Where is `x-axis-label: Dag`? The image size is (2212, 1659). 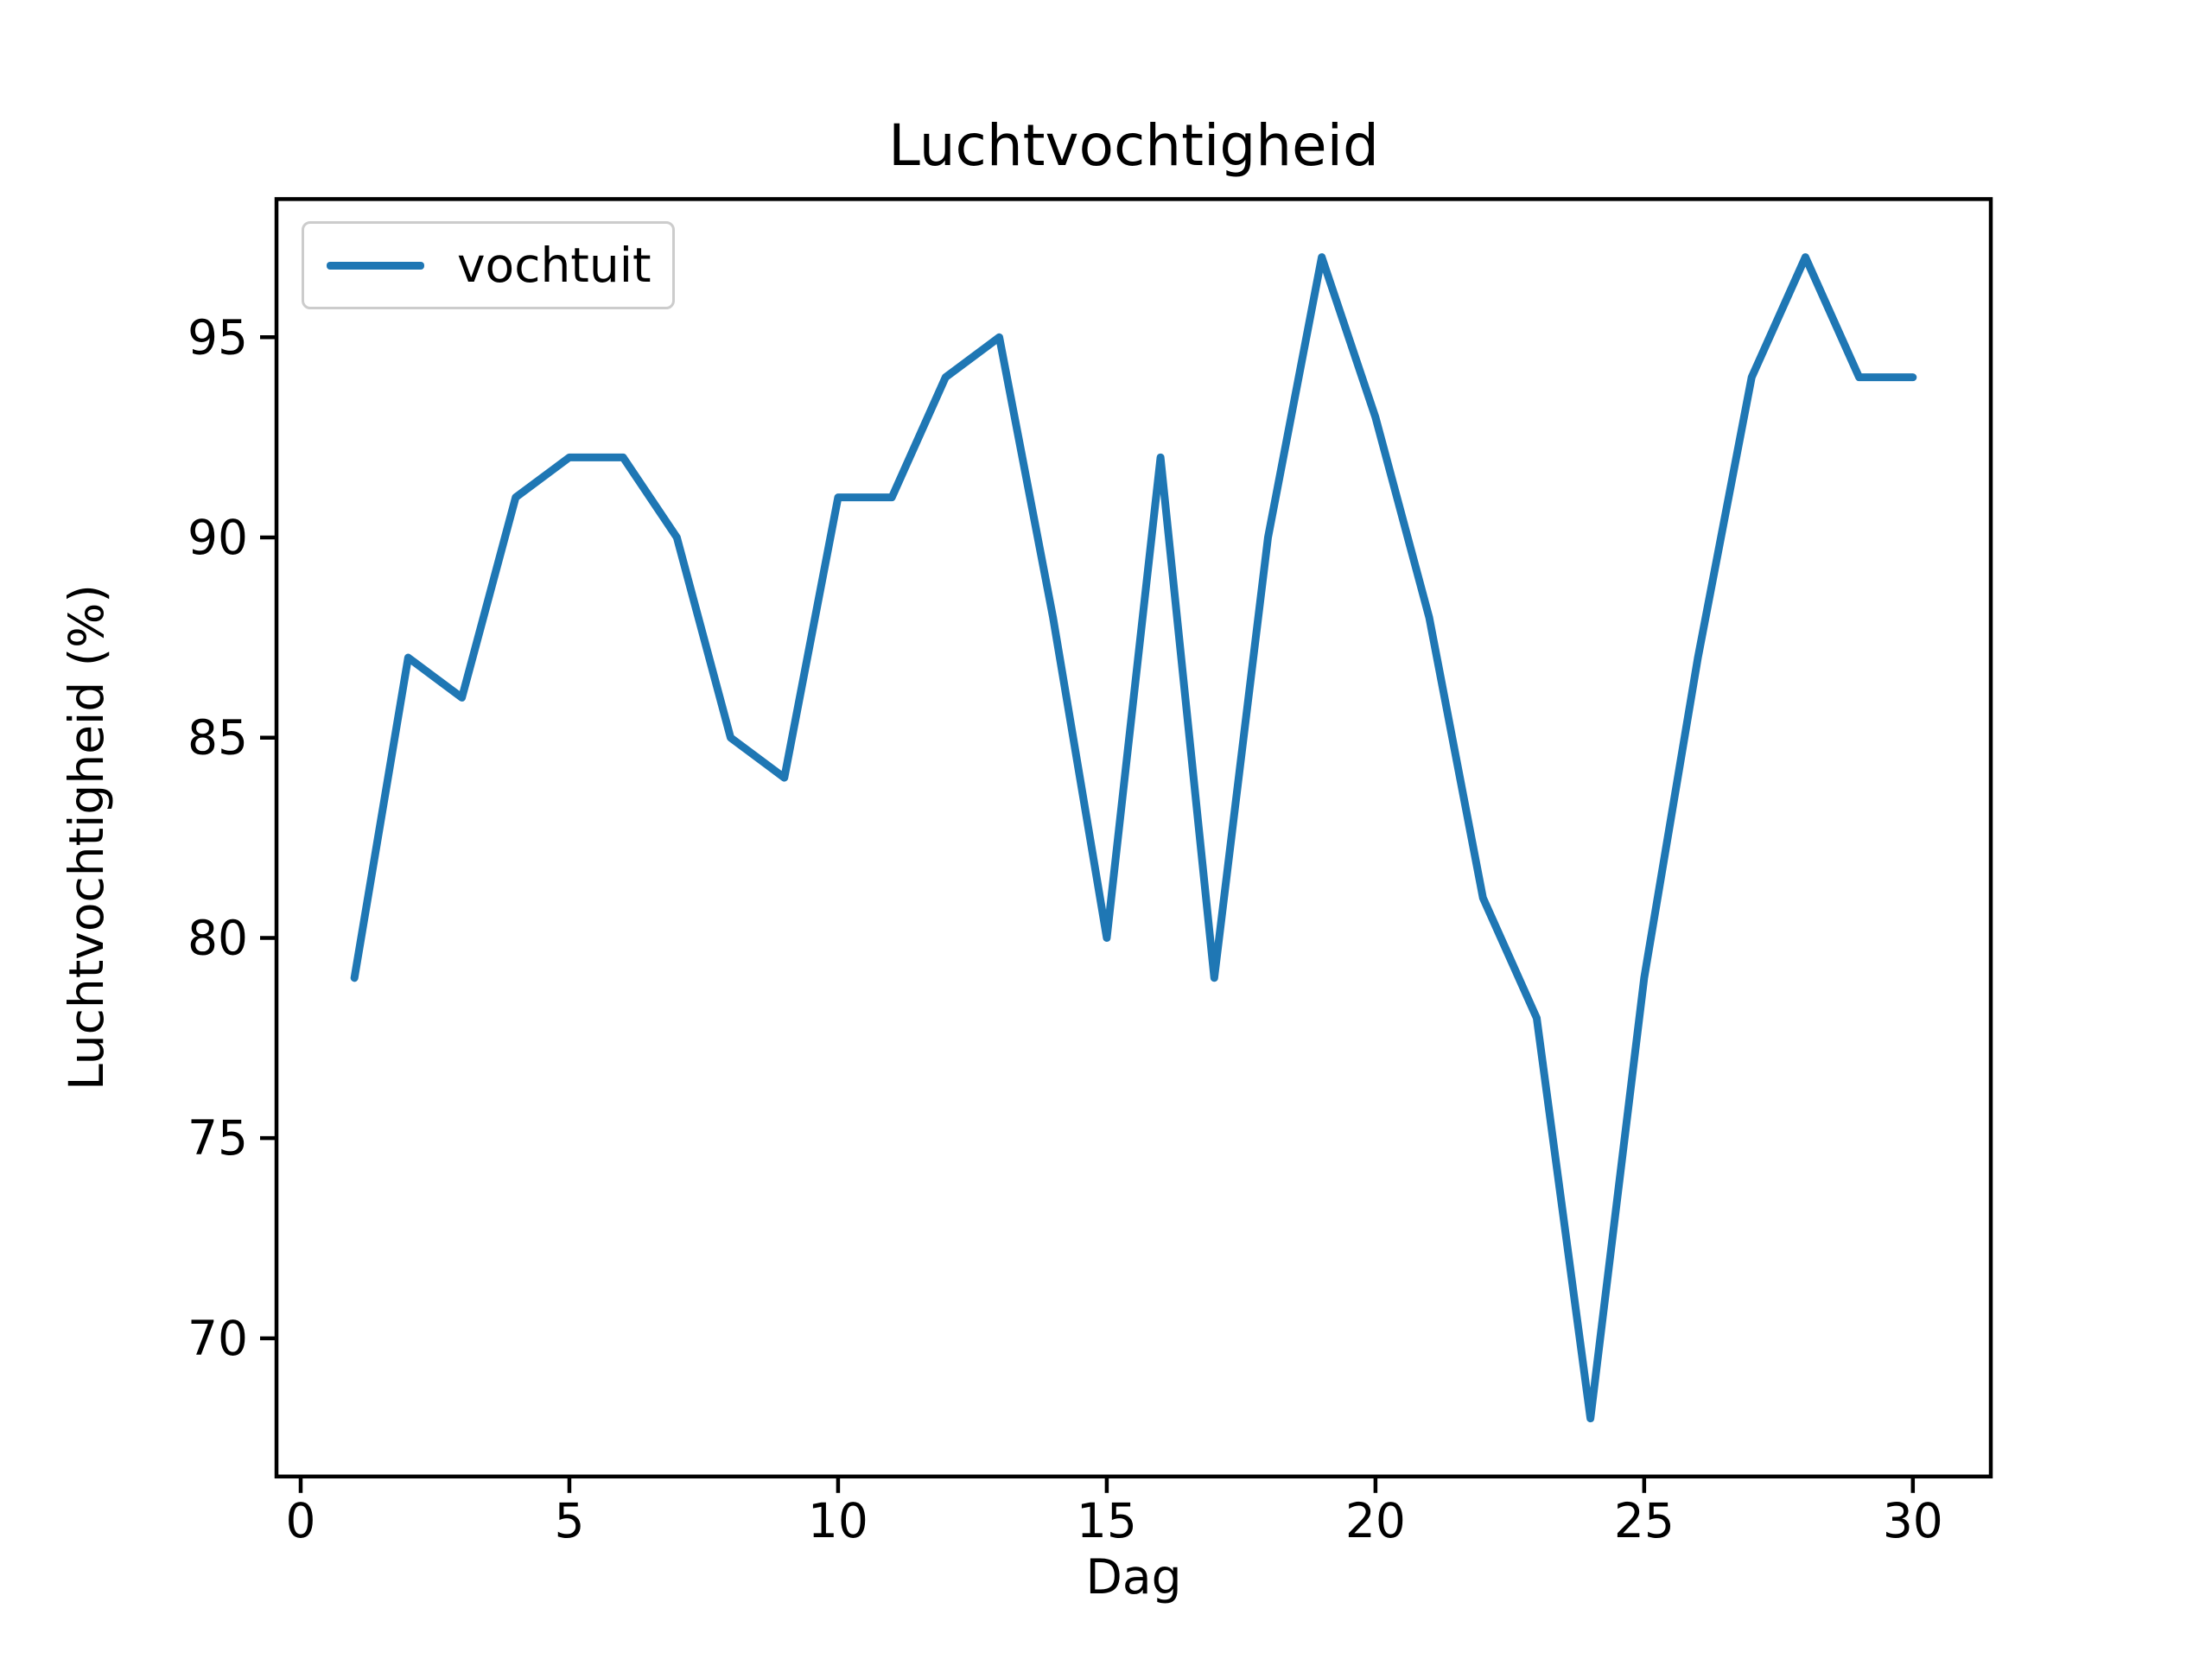
x-axis-label: Dag is located at coordinates (1133, 1577).